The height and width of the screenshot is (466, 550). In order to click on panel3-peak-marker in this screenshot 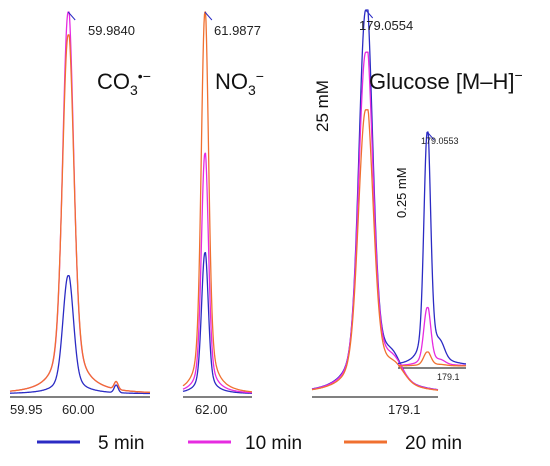, I will do `click(369, 14)`.